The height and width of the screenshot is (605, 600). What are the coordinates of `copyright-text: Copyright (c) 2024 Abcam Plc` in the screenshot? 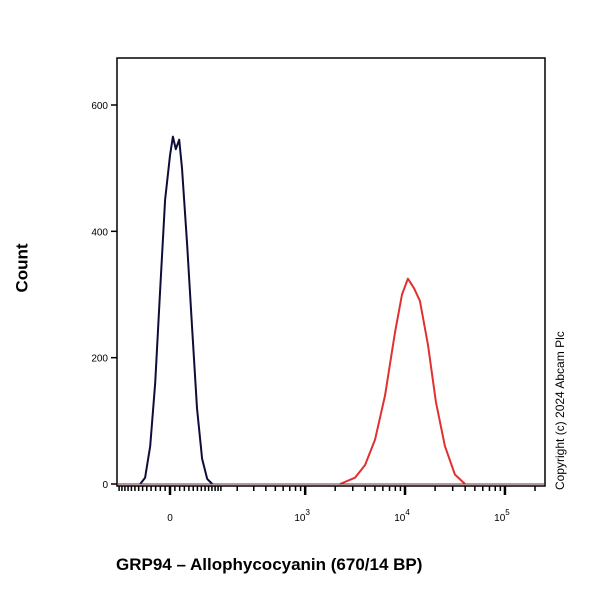 It's located at (560, 410).